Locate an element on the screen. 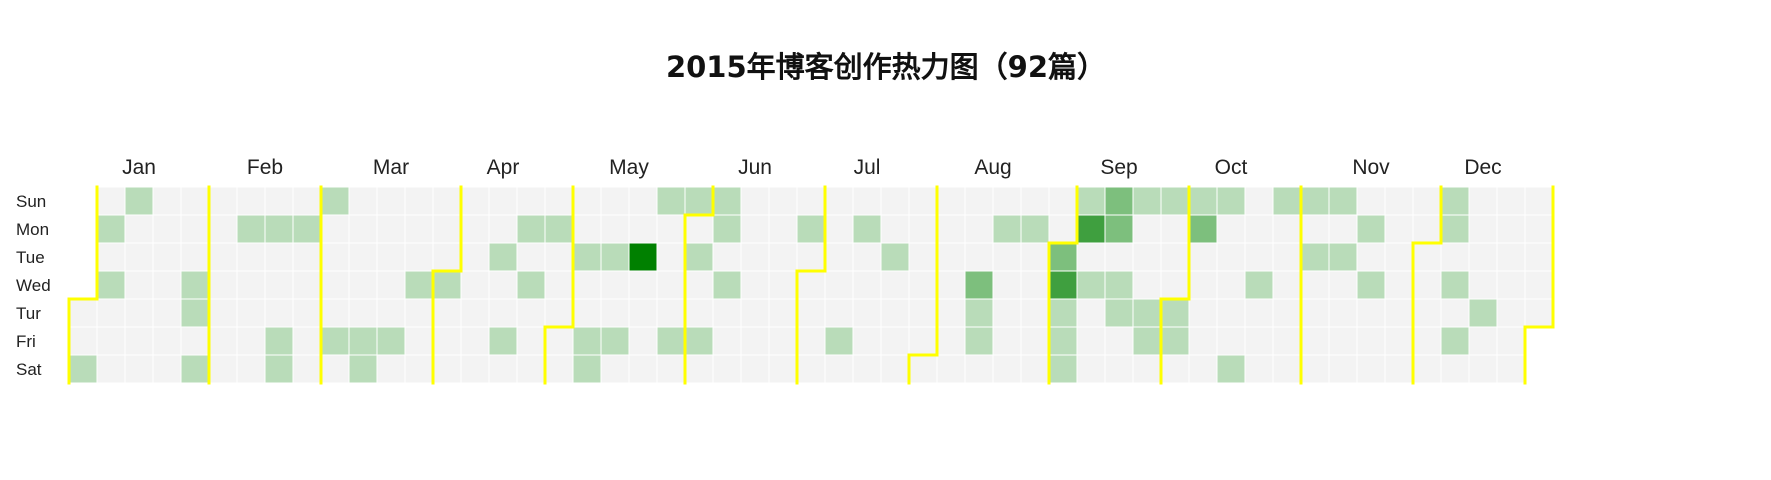  month-label-may: May is located at coordinates (629, 167).